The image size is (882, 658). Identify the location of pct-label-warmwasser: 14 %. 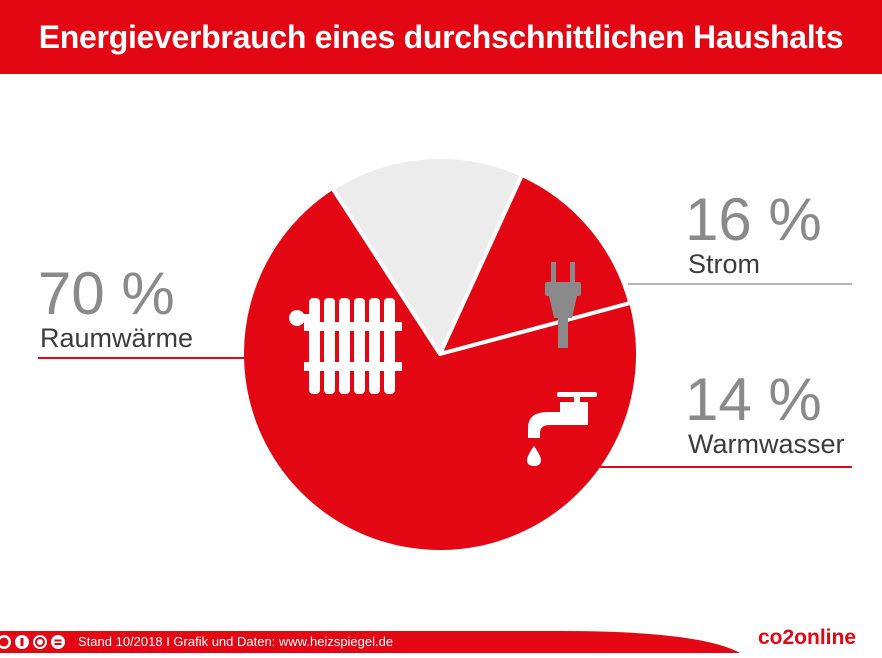
(753, 399).